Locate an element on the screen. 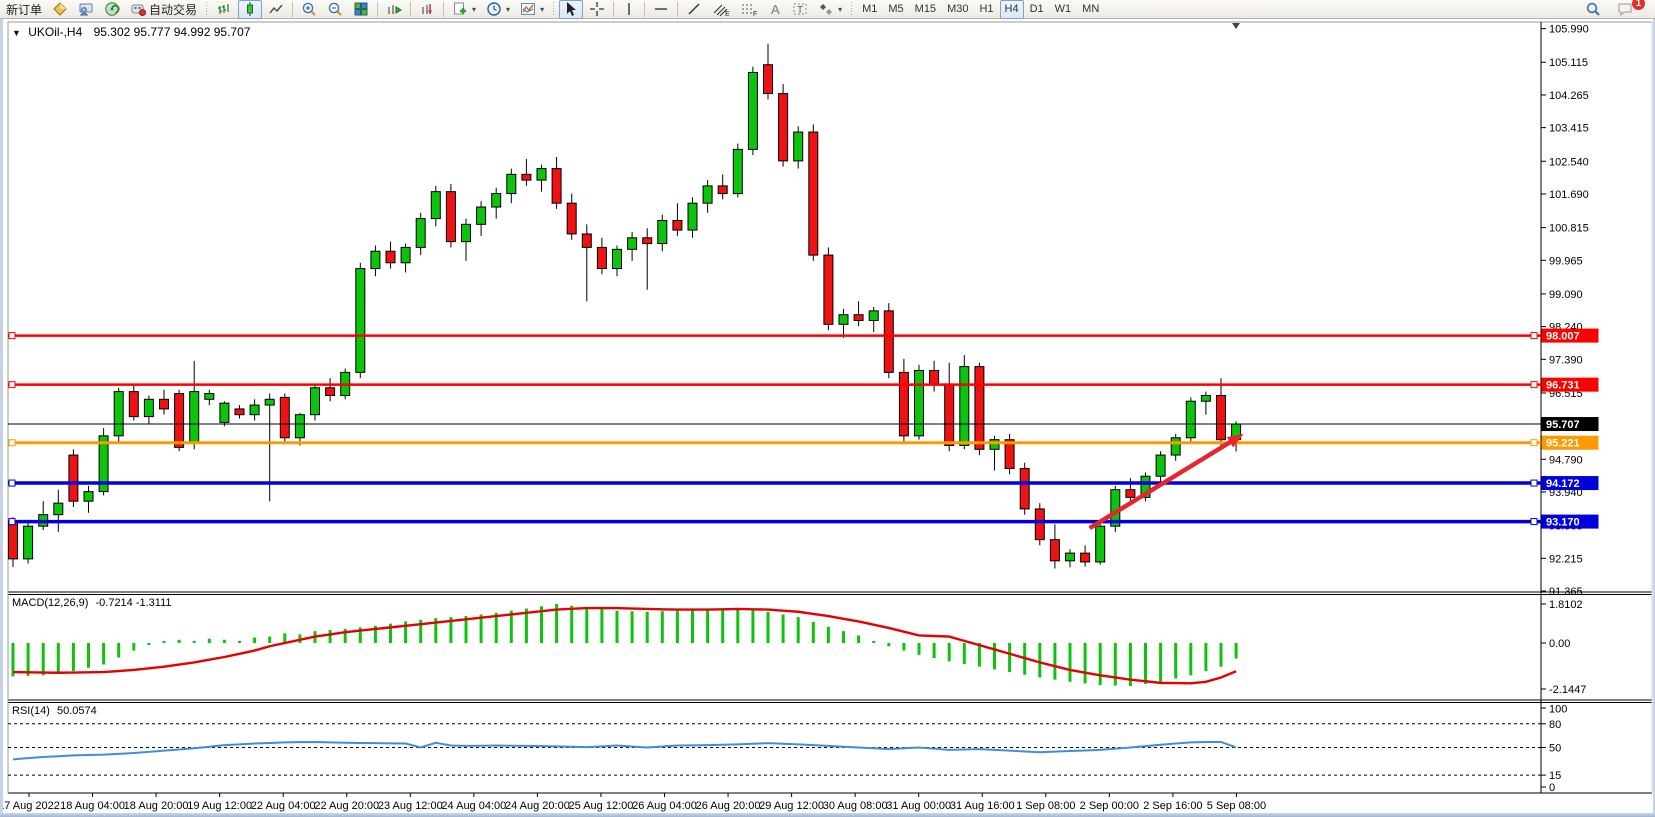  timeframe-button-D1: D1 is located at coordinates (1036, 9).